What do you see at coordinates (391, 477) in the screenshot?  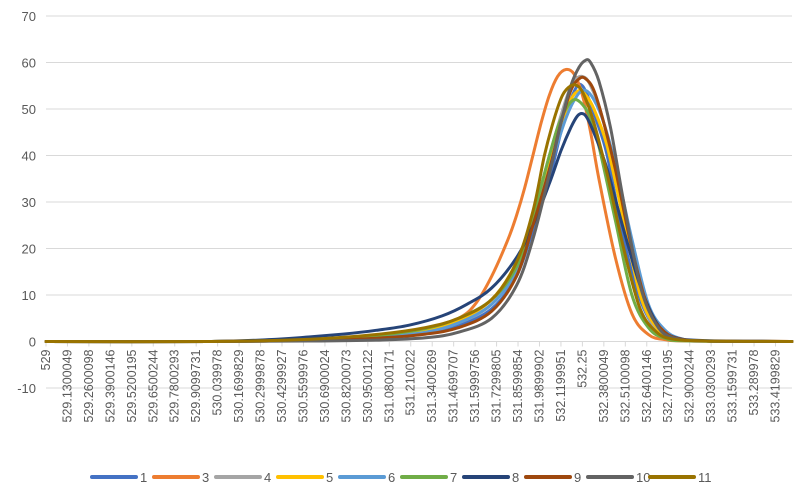 I see `legend-label-6: 6` at bounding box center [391, 477].